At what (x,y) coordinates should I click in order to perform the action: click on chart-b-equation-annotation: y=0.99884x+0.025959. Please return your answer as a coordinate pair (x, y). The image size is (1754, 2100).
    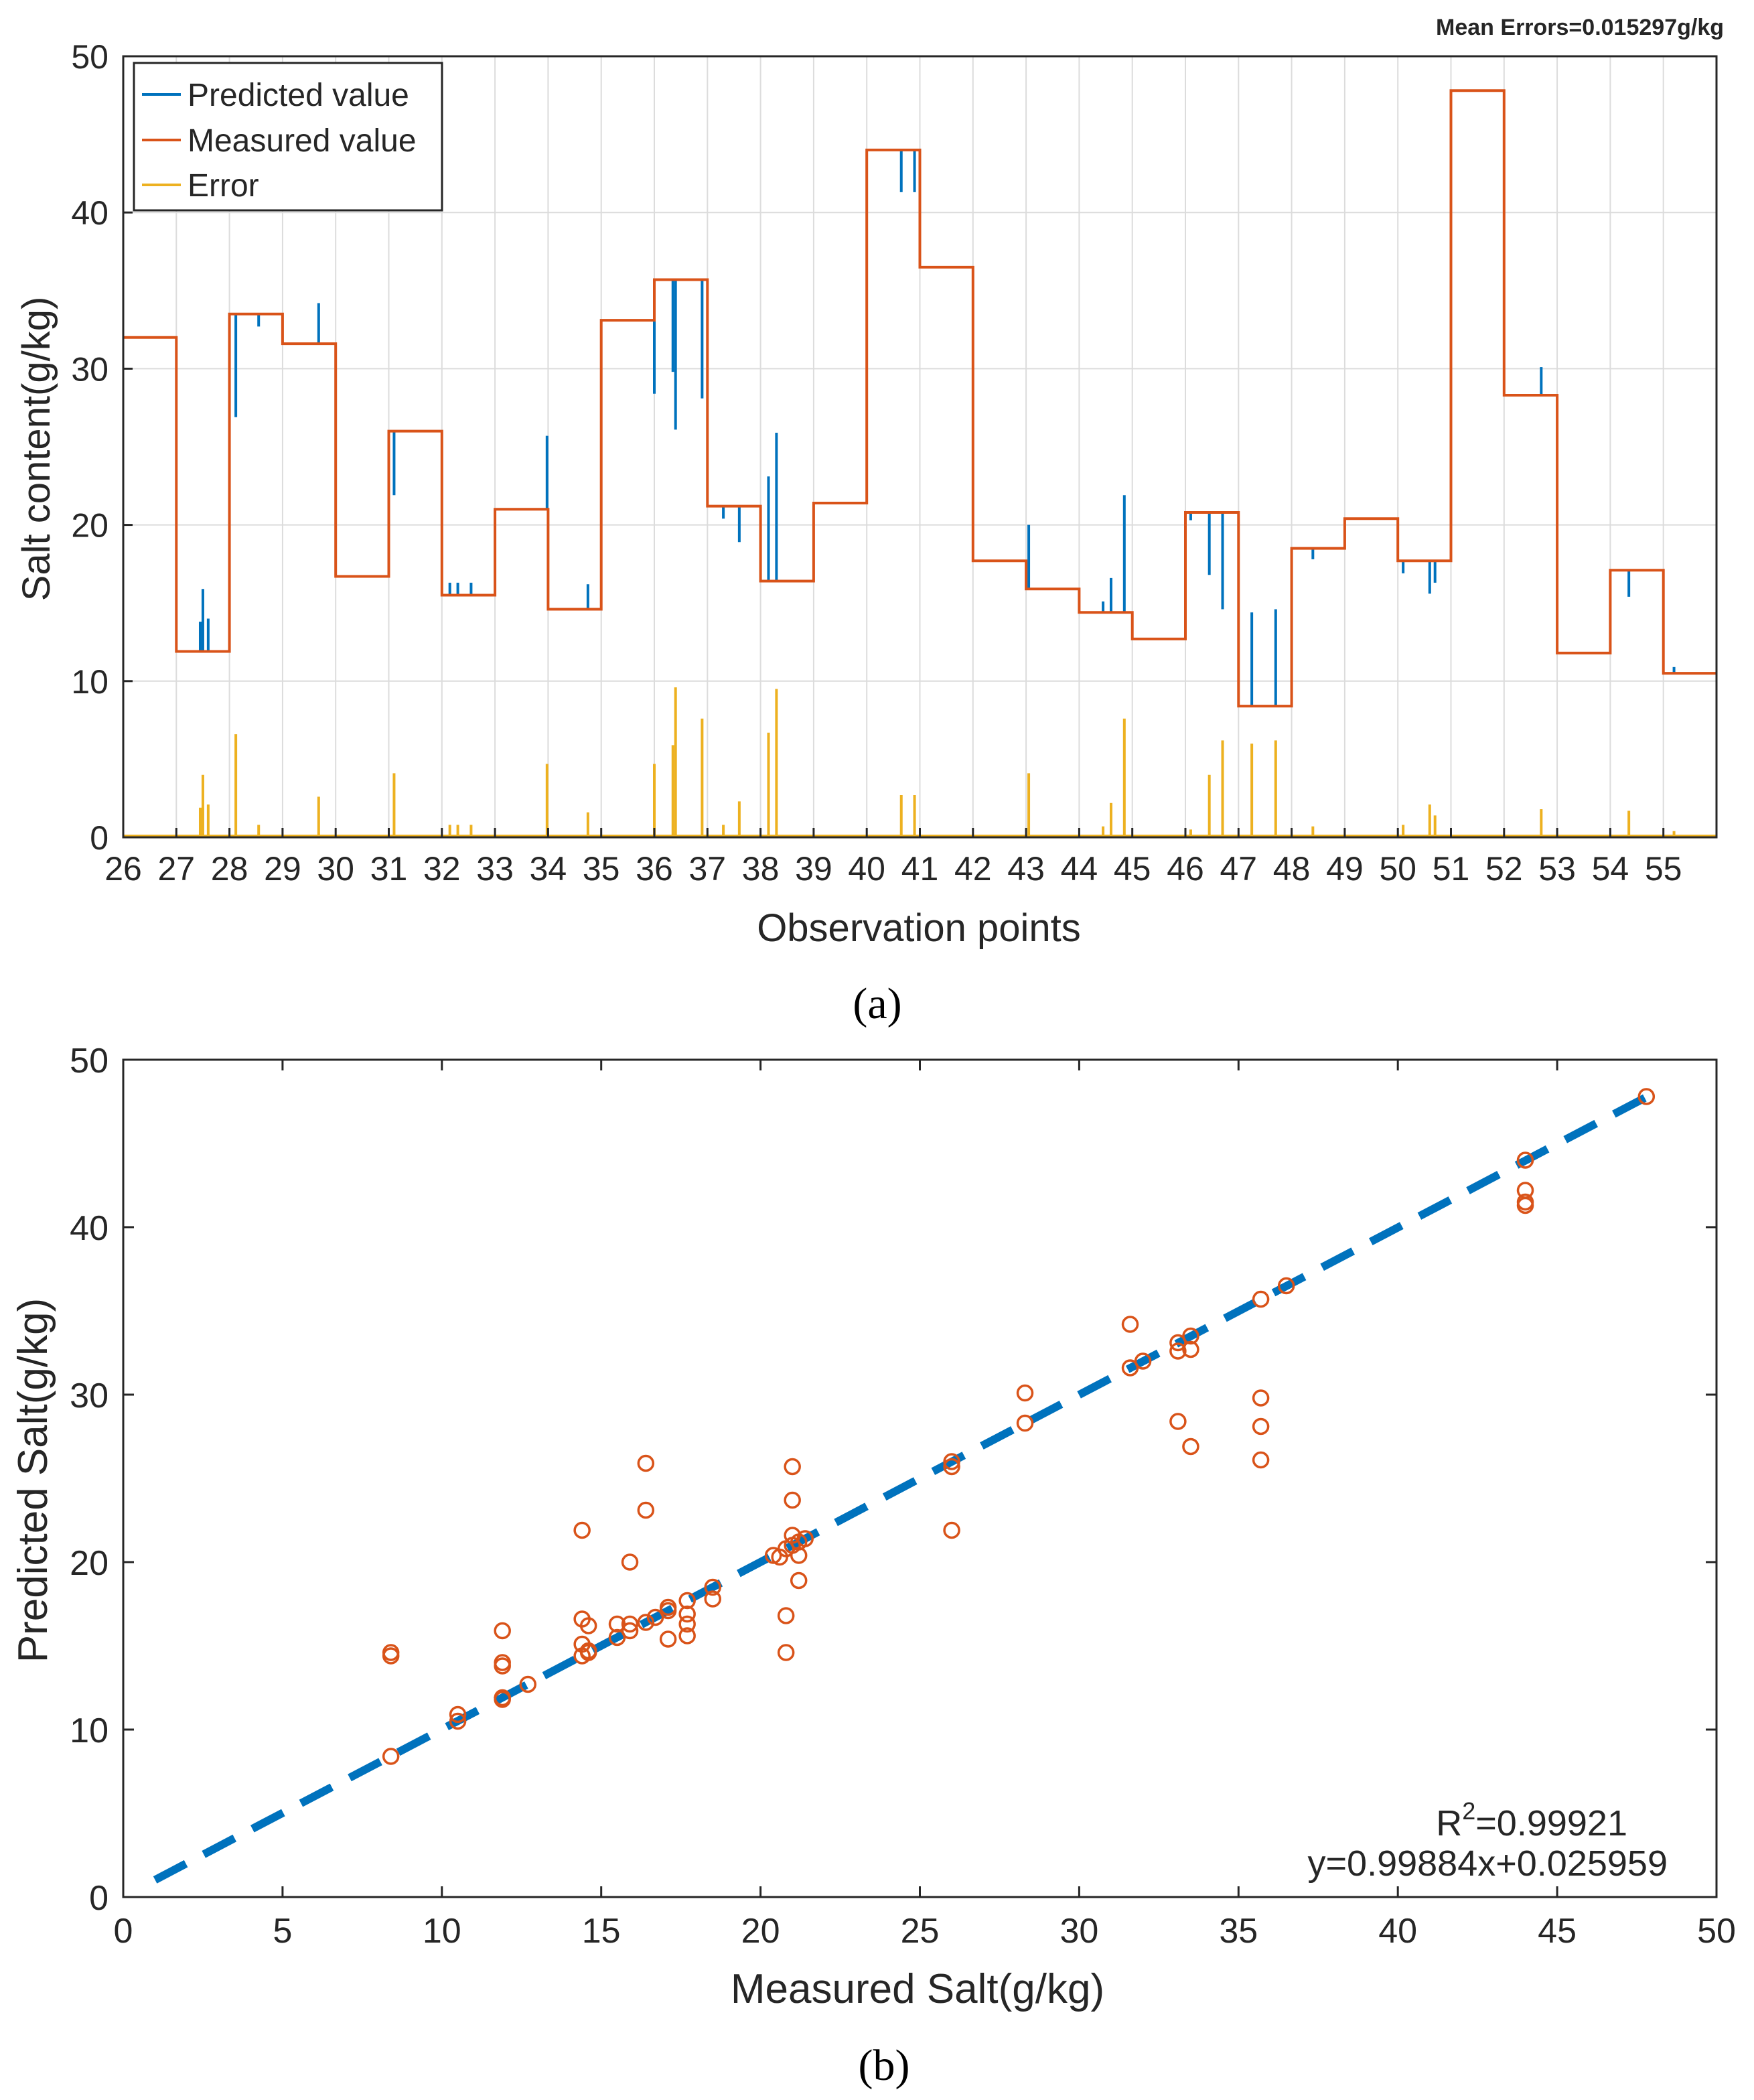
    Looking at the image, I should click on (1488, 1864).